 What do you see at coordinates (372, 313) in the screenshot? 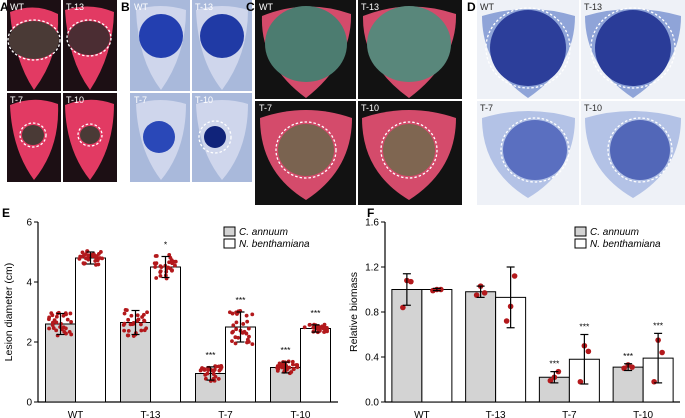
I see `y-tick-label: 0.8` at bounding box center [372, 313].